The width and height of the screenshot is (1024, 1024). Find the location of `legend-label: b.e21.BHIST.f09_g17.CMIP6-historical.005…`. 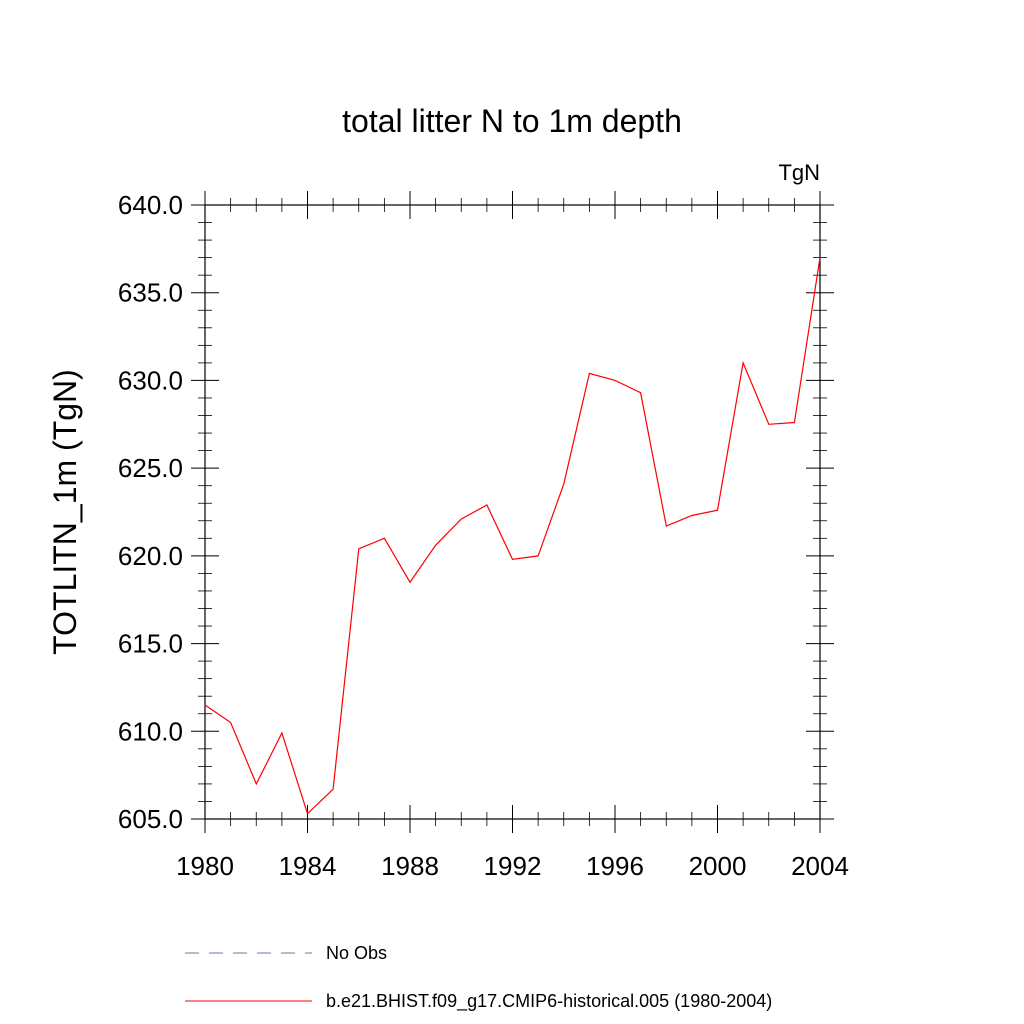

legend-label: b.e21.BHIST.f09_g17.CMIP6-historical.005… is located at coordinates (549, 1001).